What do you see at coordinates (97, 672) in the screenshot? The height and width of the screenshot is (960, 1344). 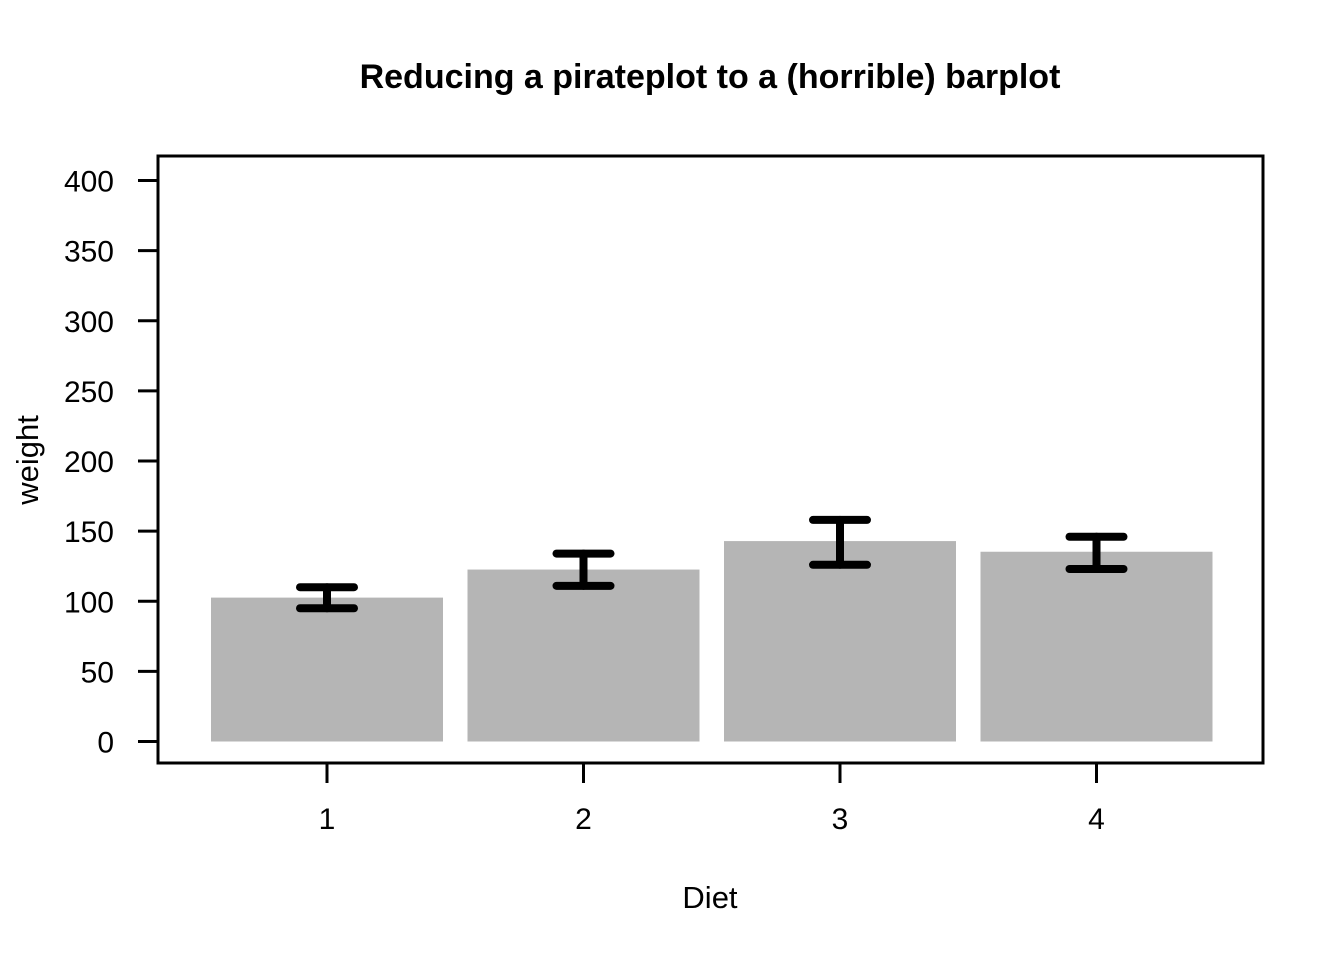 I see `y-tick-label-50: 50` at bounding box center [97, 672].